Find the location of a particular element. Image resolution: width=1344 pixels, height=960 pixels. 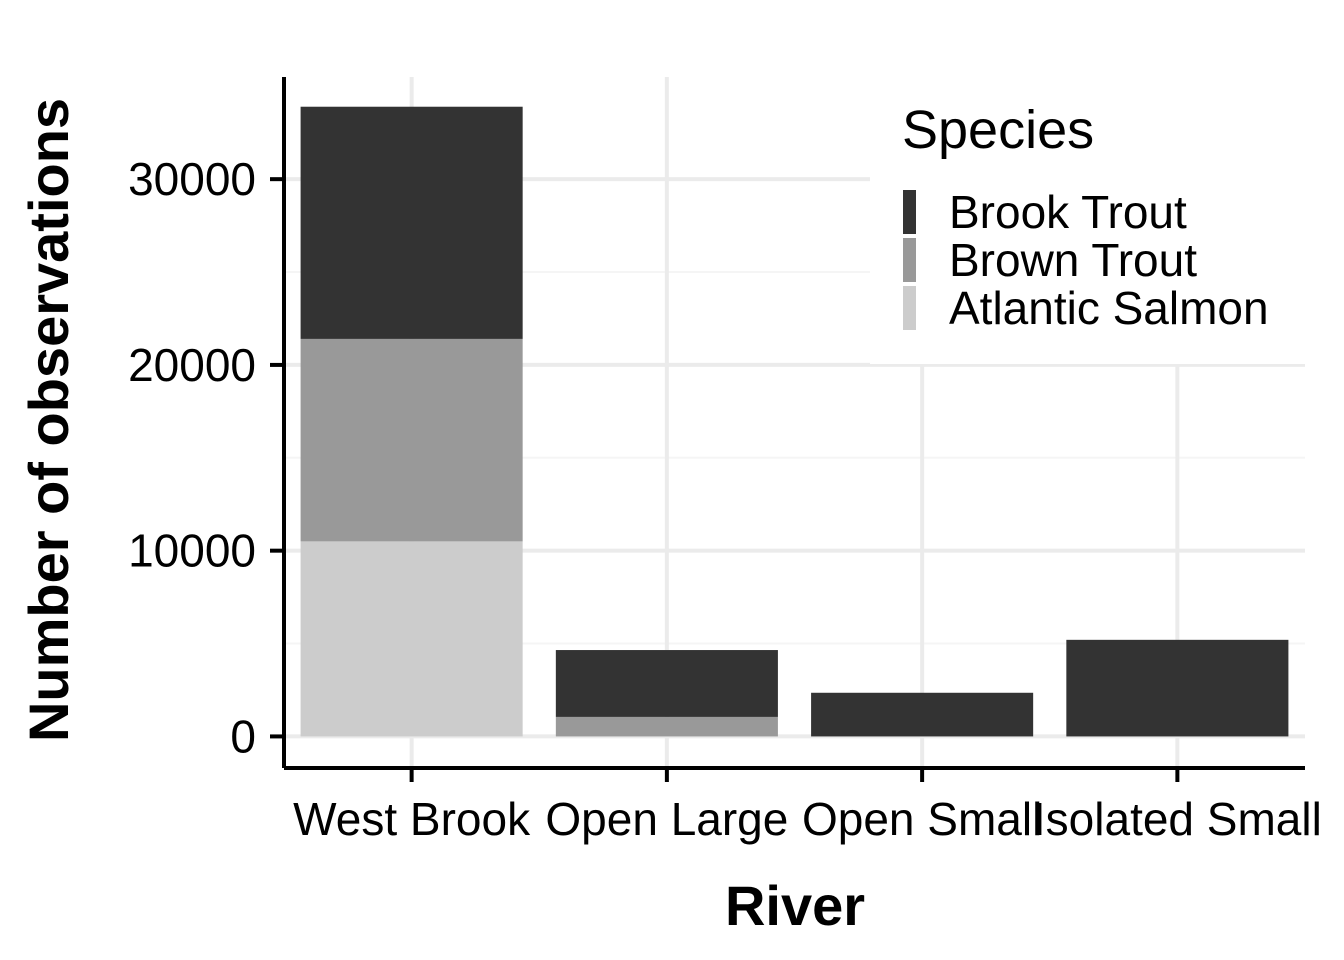

x-tick-label: Open Large is located at coordinates (666, 819).